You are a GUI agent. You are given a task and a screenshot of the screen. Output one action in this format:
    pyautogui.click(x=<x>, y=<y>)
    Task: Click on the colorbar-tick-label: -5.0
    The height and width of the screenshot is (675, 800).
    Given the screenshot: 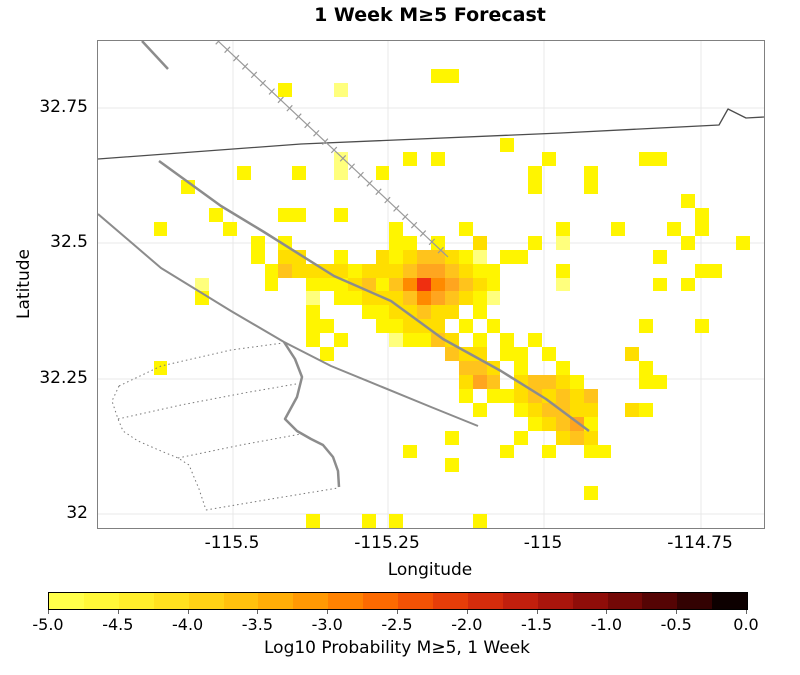 What is the action you would take?
    pyautogui.click(x=48, y=624)
    